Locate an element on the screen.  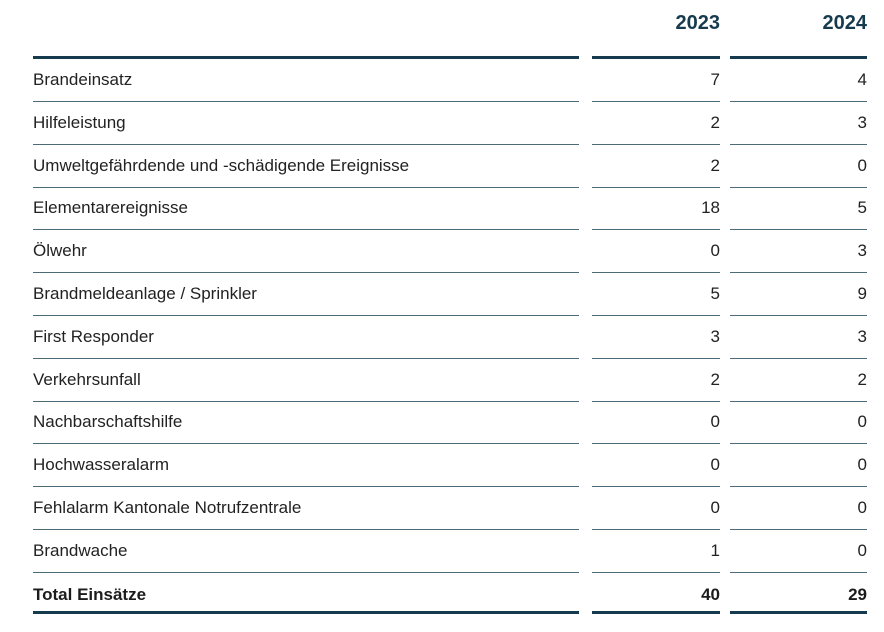
row-value-2024: 9 is located at coordinates (862, 293).